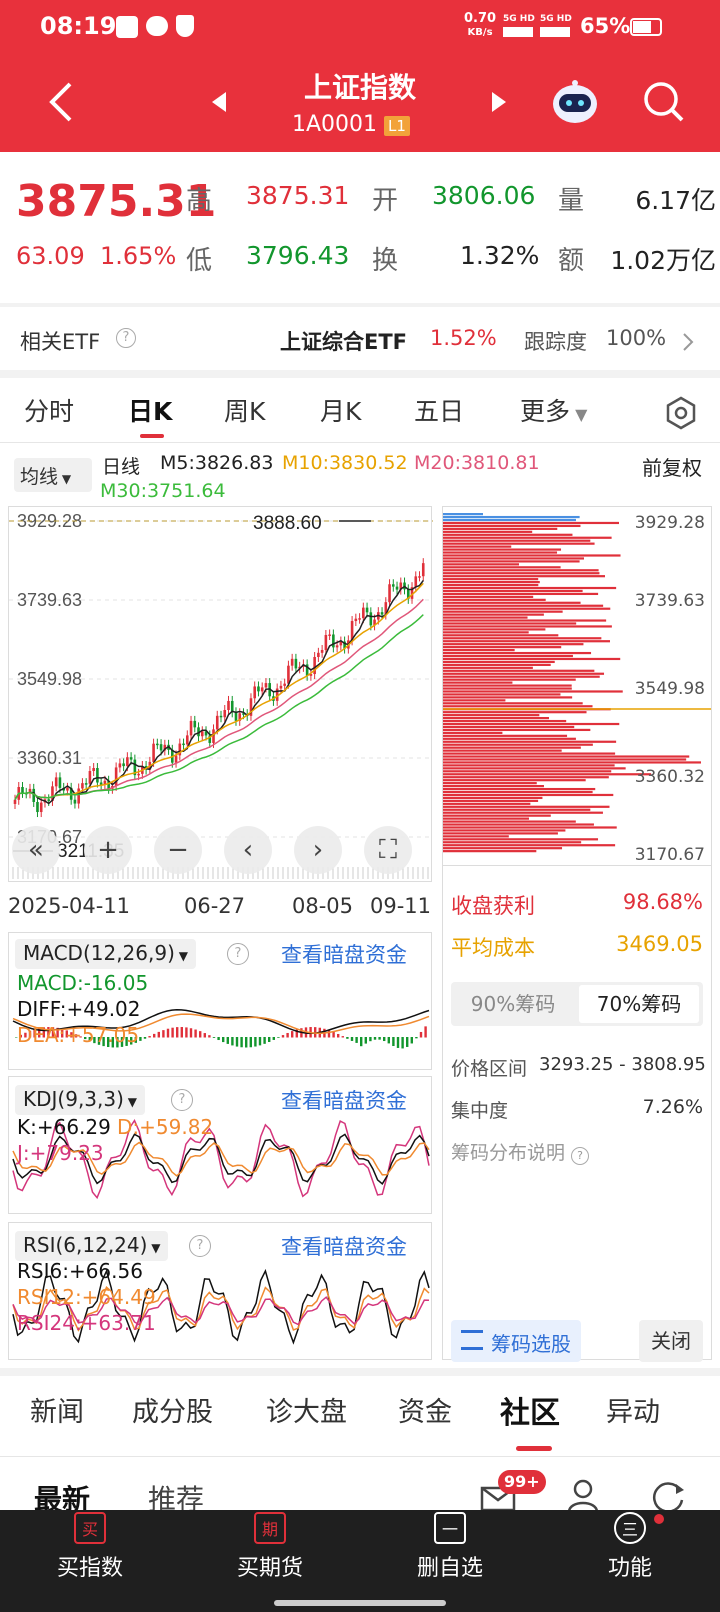 The image size is (720, 1612). I want to click on chip-select-button: 筹码选股, so click(516, 1341).